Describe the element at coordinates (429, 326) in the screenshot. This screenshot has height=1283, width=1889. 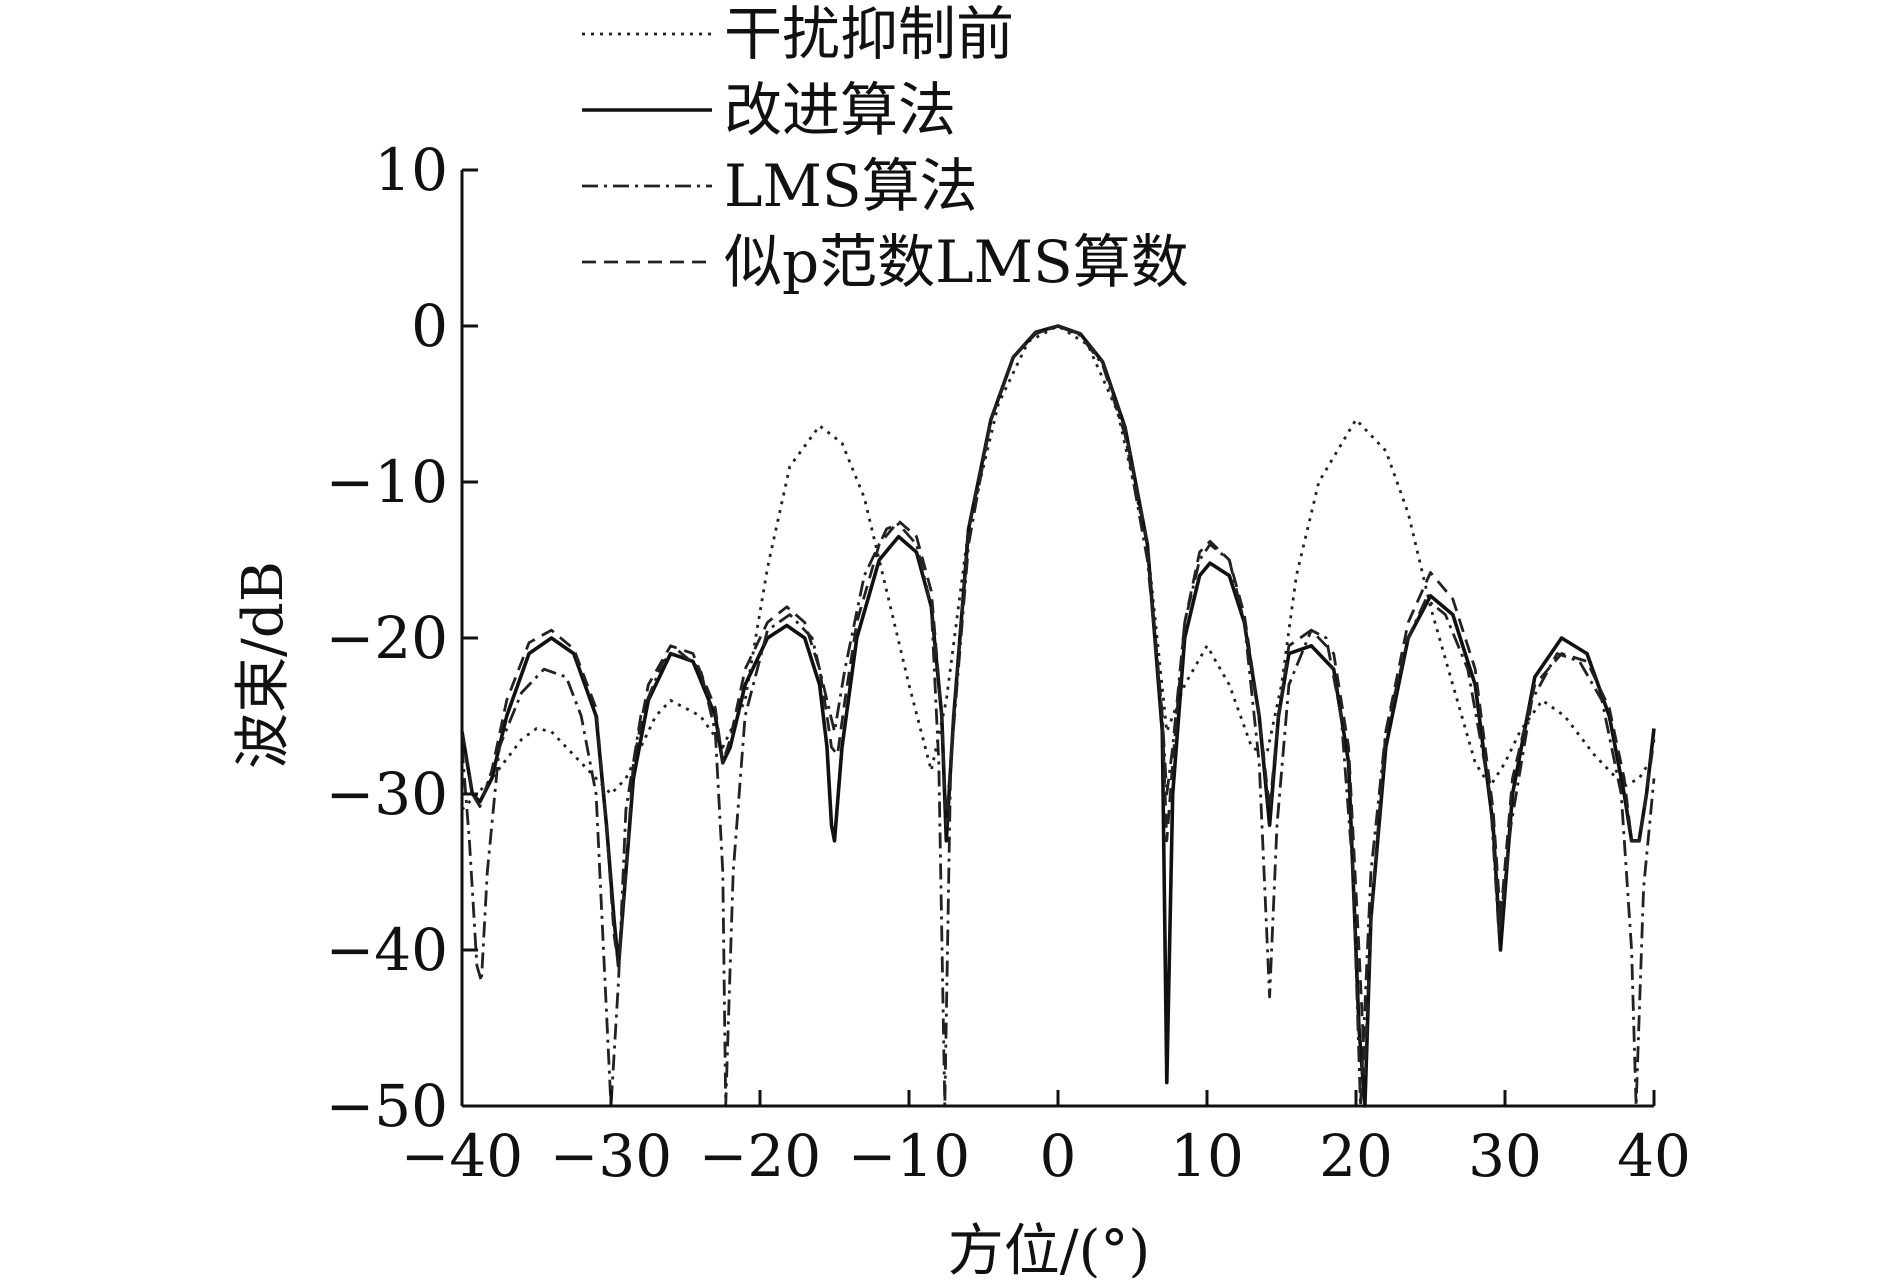
I see `y-tick-label: 0` at that location.